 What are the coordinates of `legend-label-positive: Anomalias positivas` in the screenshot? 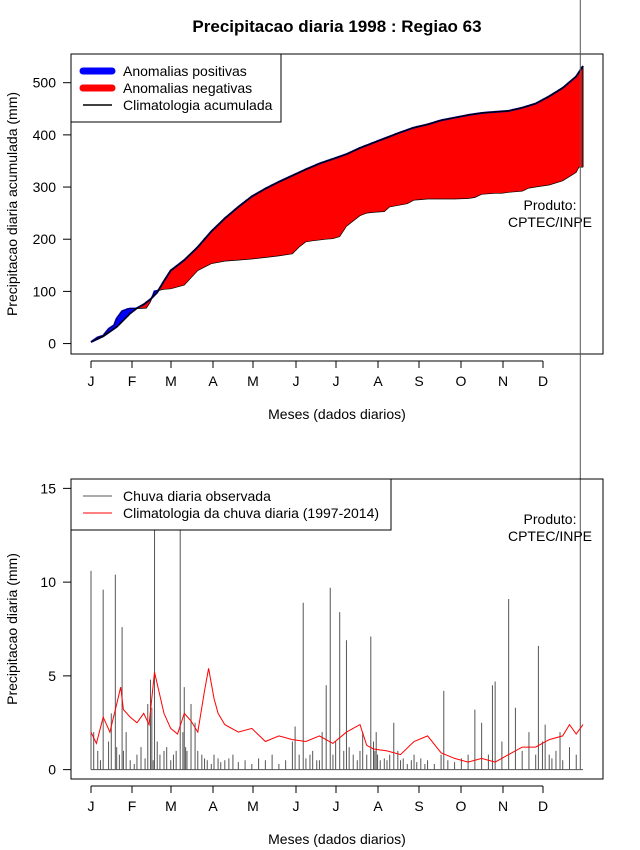 It's located at (185, 71).